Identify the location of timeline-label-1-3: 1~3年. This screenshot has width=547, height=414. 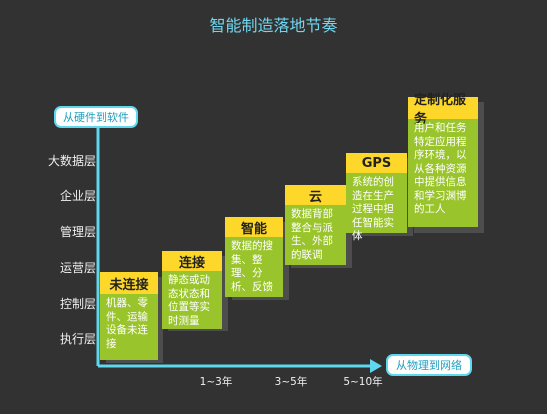
(216, 382).